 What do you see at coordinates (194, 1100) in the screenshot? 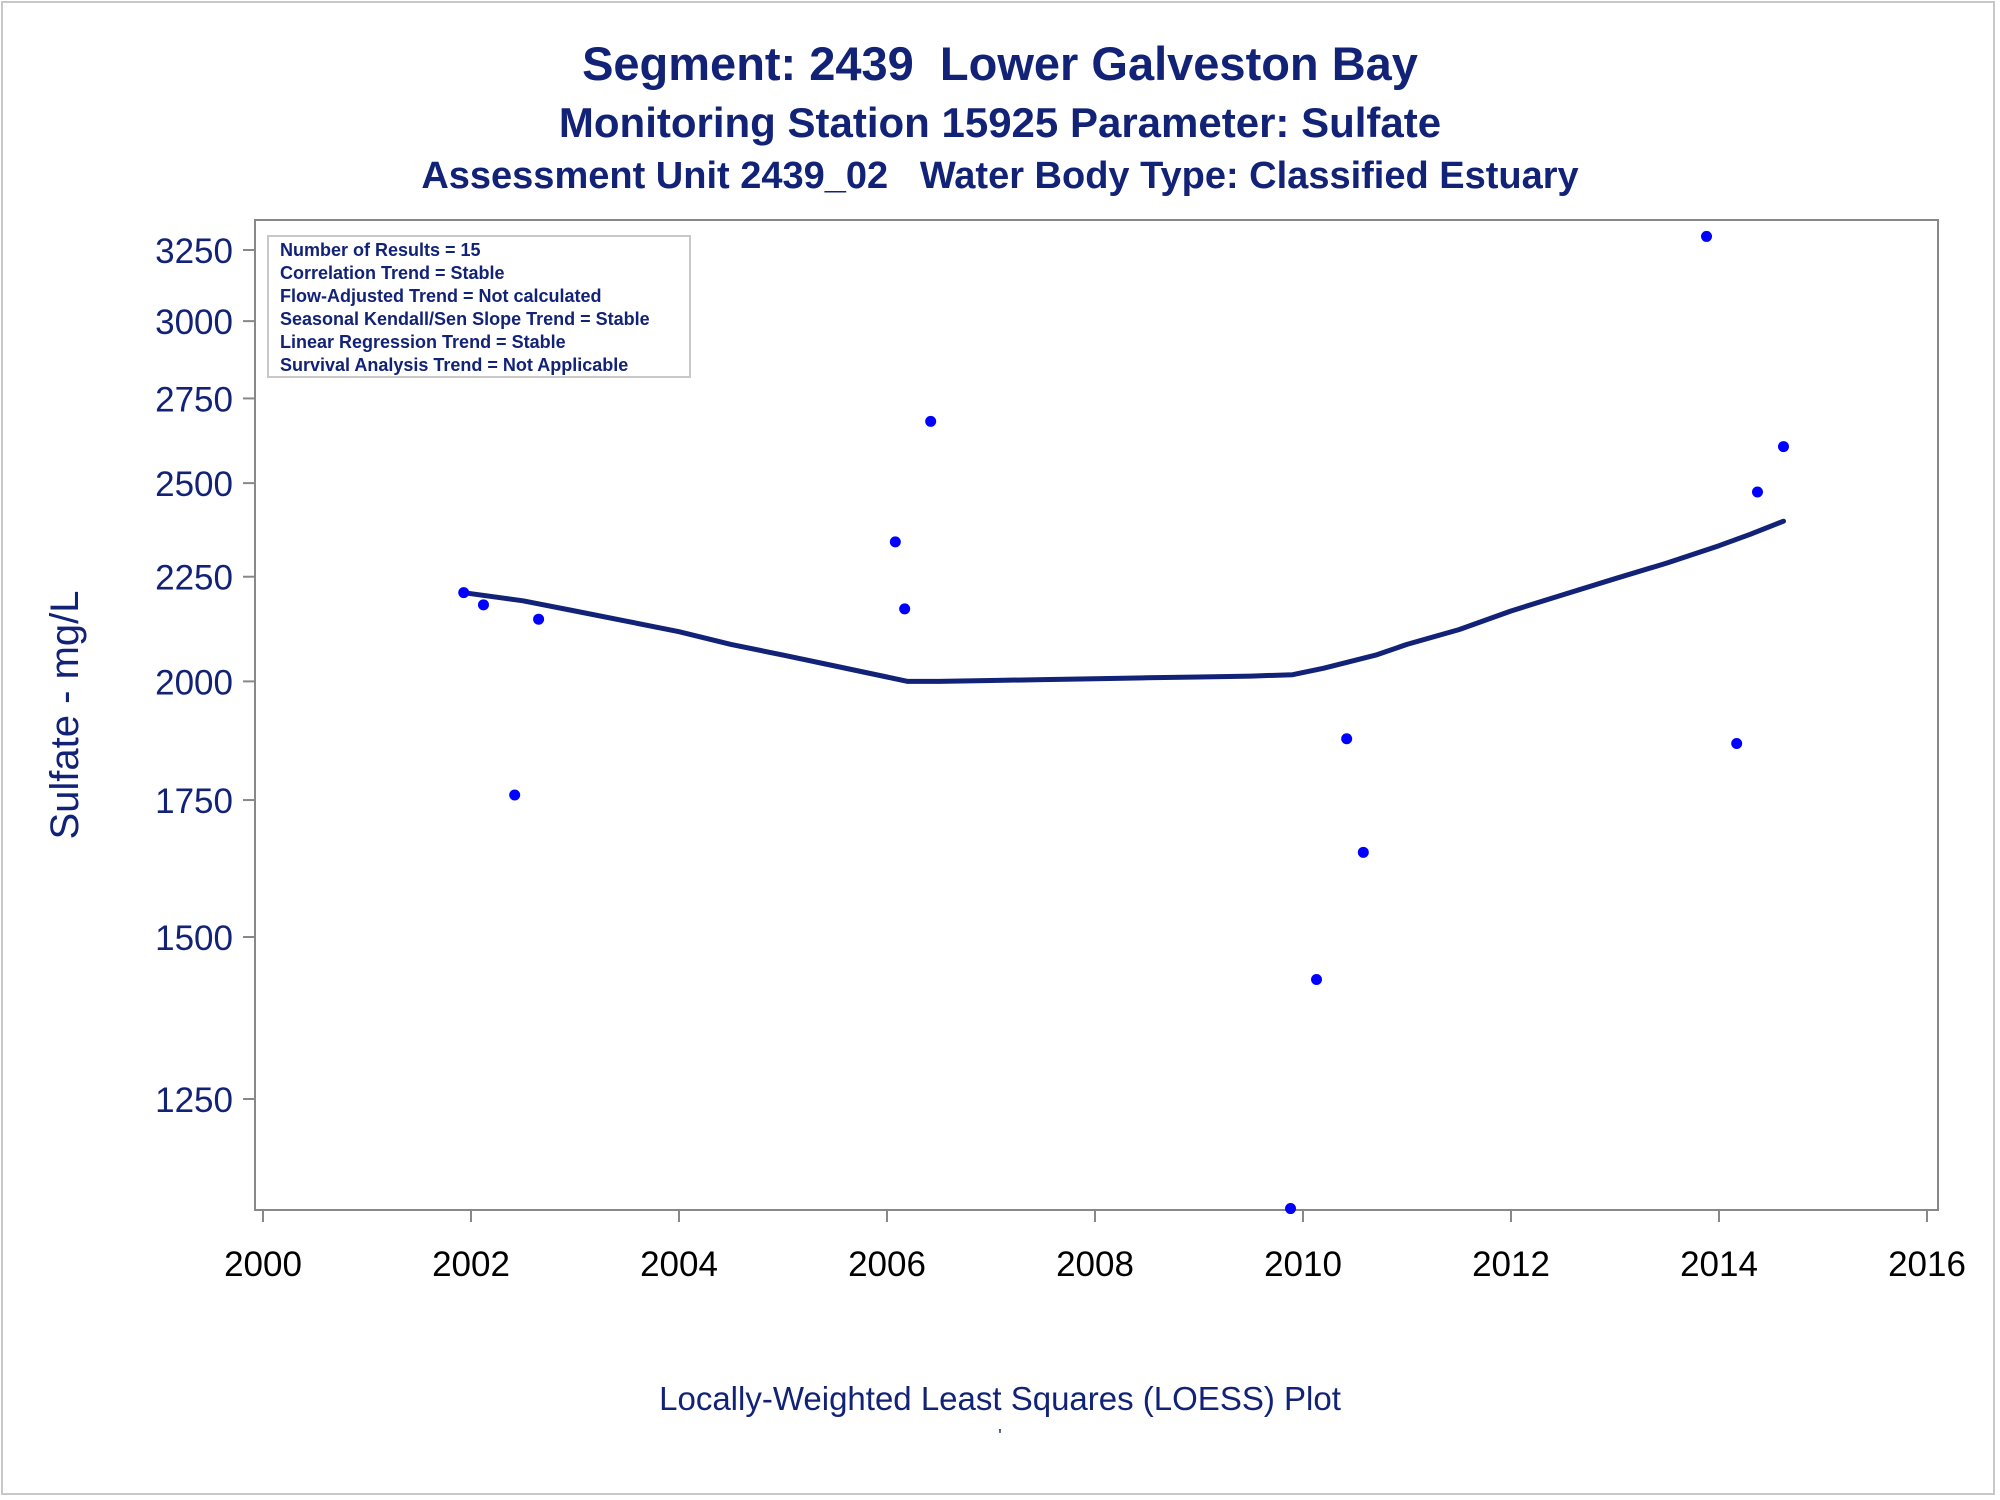
I see `y-tick-label: 1250` at bounding box center [194, 1100].